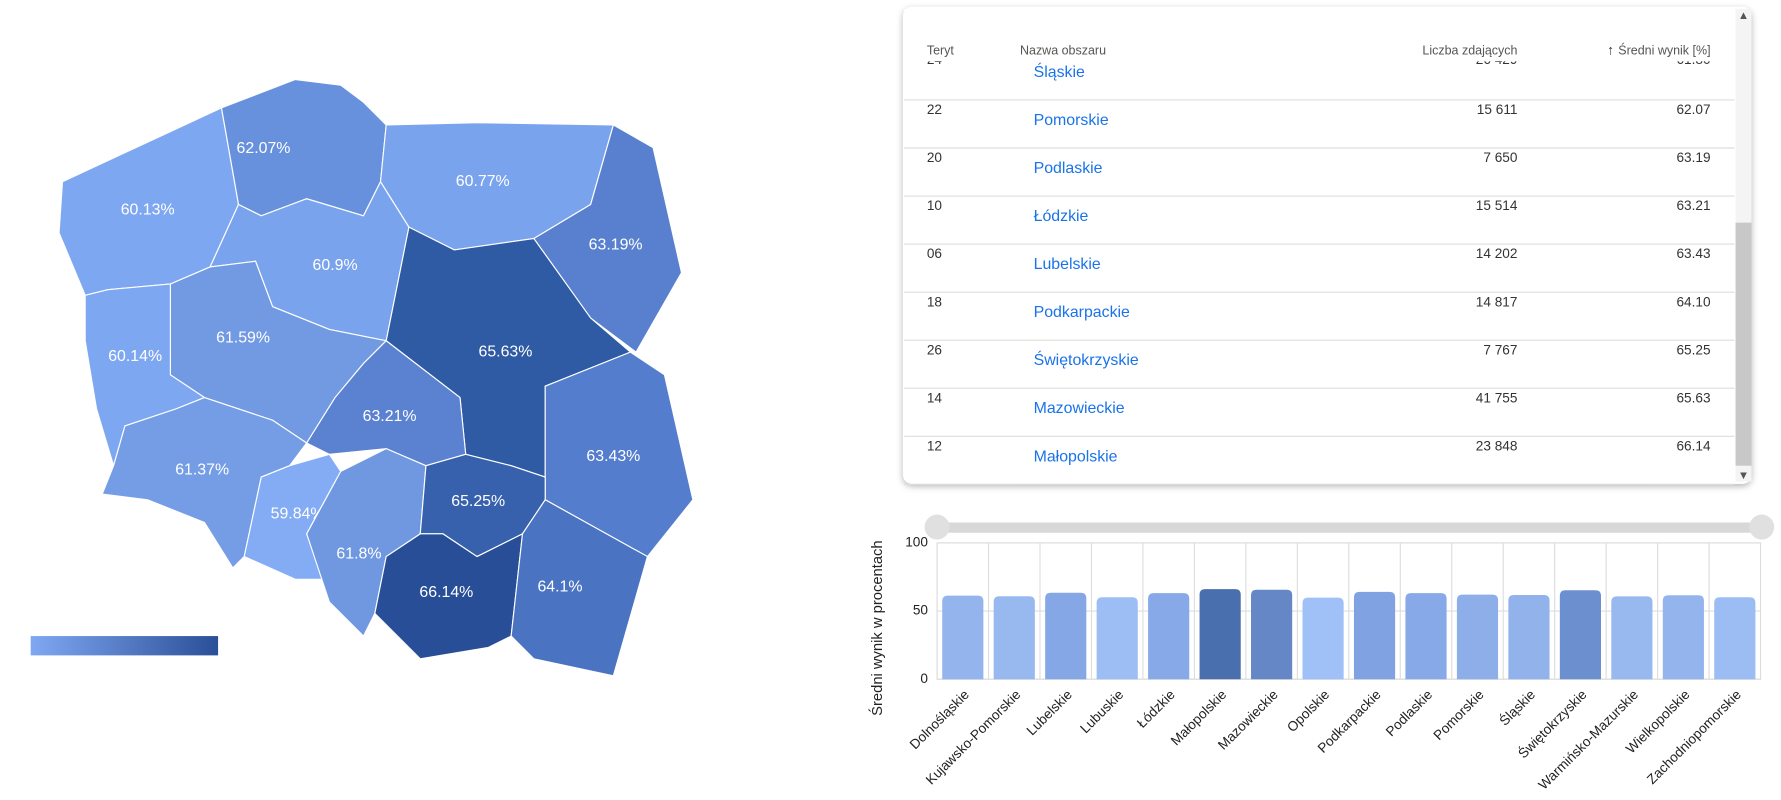 This screenshot has height=800, width=1781. Describe the element at coordinates (1693, 157) in the screenshot. I see `avg-cell: 63.19` at that location.